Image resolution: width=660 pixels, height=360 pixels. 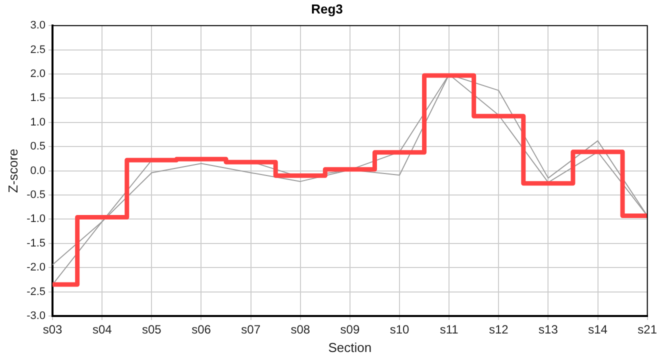 I want to click on y-tick-label: 0.5, so click(x=38, y=146).